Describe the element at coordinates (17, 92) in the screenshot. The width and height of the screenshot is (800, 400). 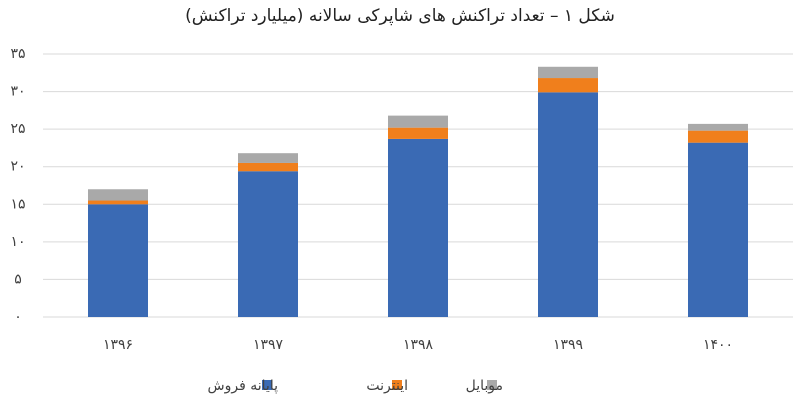
I see `y-tick-label: ۳۰` at that location.